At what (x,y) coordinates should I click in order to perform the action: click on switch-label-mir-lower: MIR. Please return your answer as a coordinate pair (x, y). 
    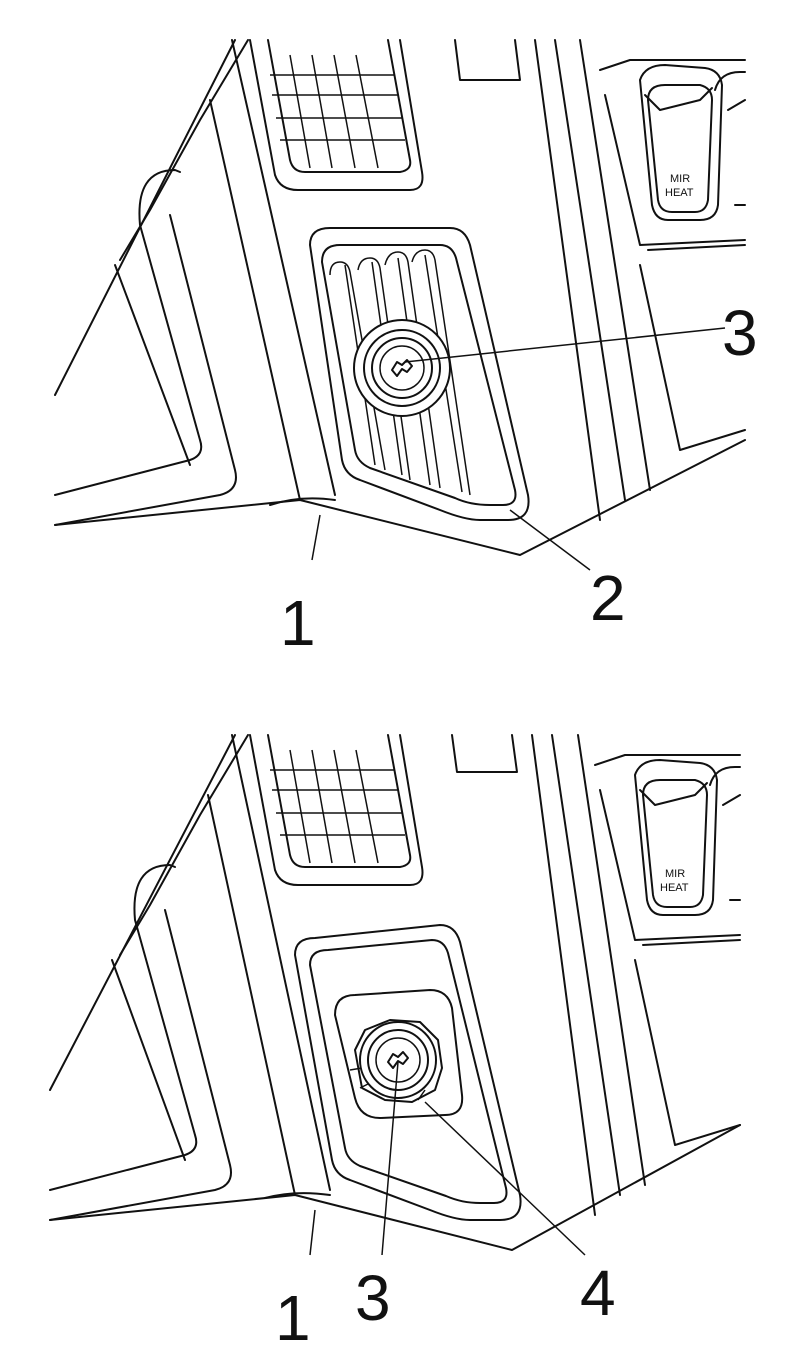
    Looking at the image, I should click on (675, 874).